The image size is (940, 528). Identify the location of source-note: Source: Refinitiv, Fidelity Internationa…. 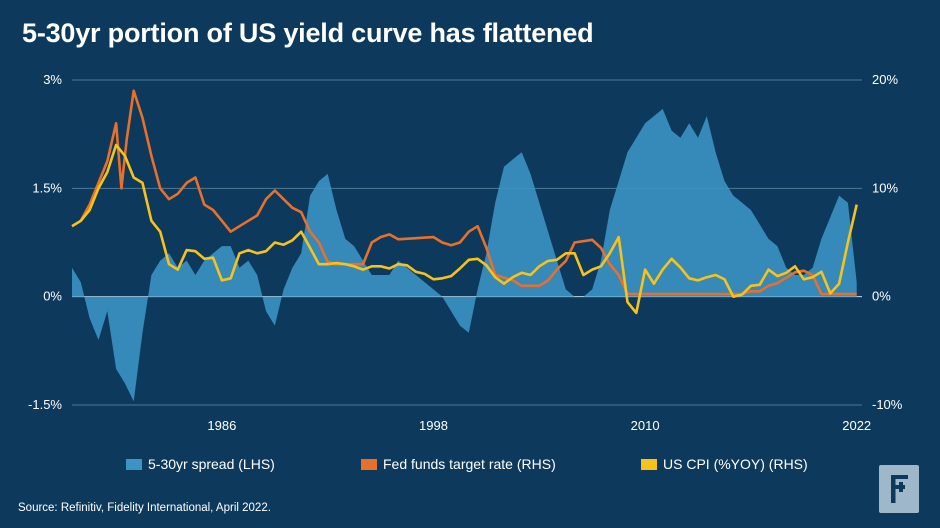
(144, 508).